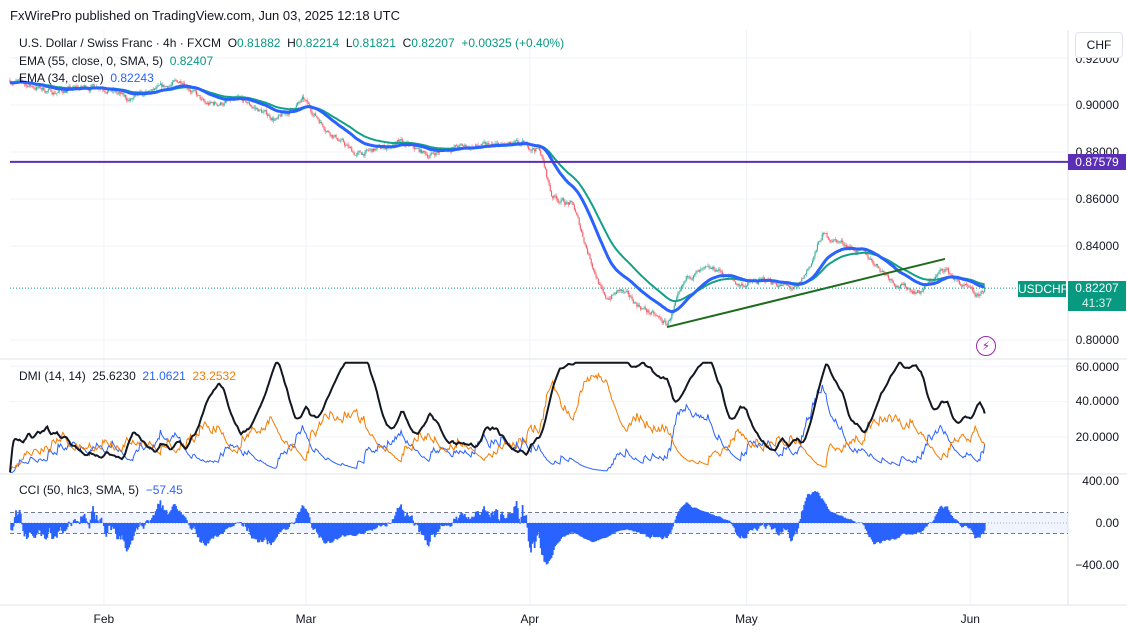 Image resolution: width=1127 pixels, height=635 pixels. I want to click on cci-label: CCI (50, hlc3, SMA, 5), so click(79, 490).